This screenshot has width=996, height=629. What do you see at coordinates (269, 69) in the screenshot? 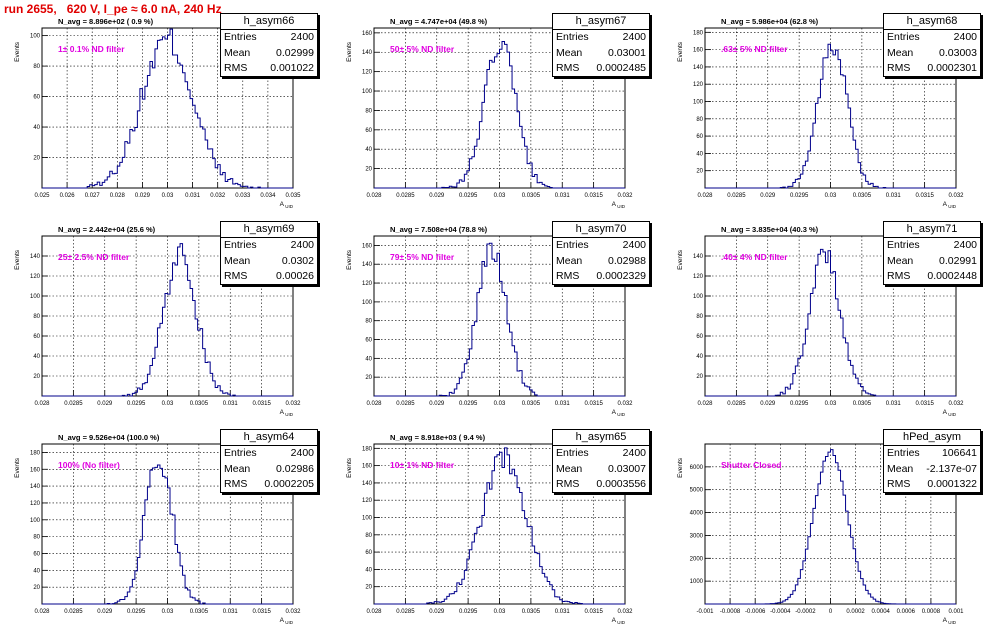
I see `stats-row-rms: RMS 0.001022` at bounding box center [269, 69].